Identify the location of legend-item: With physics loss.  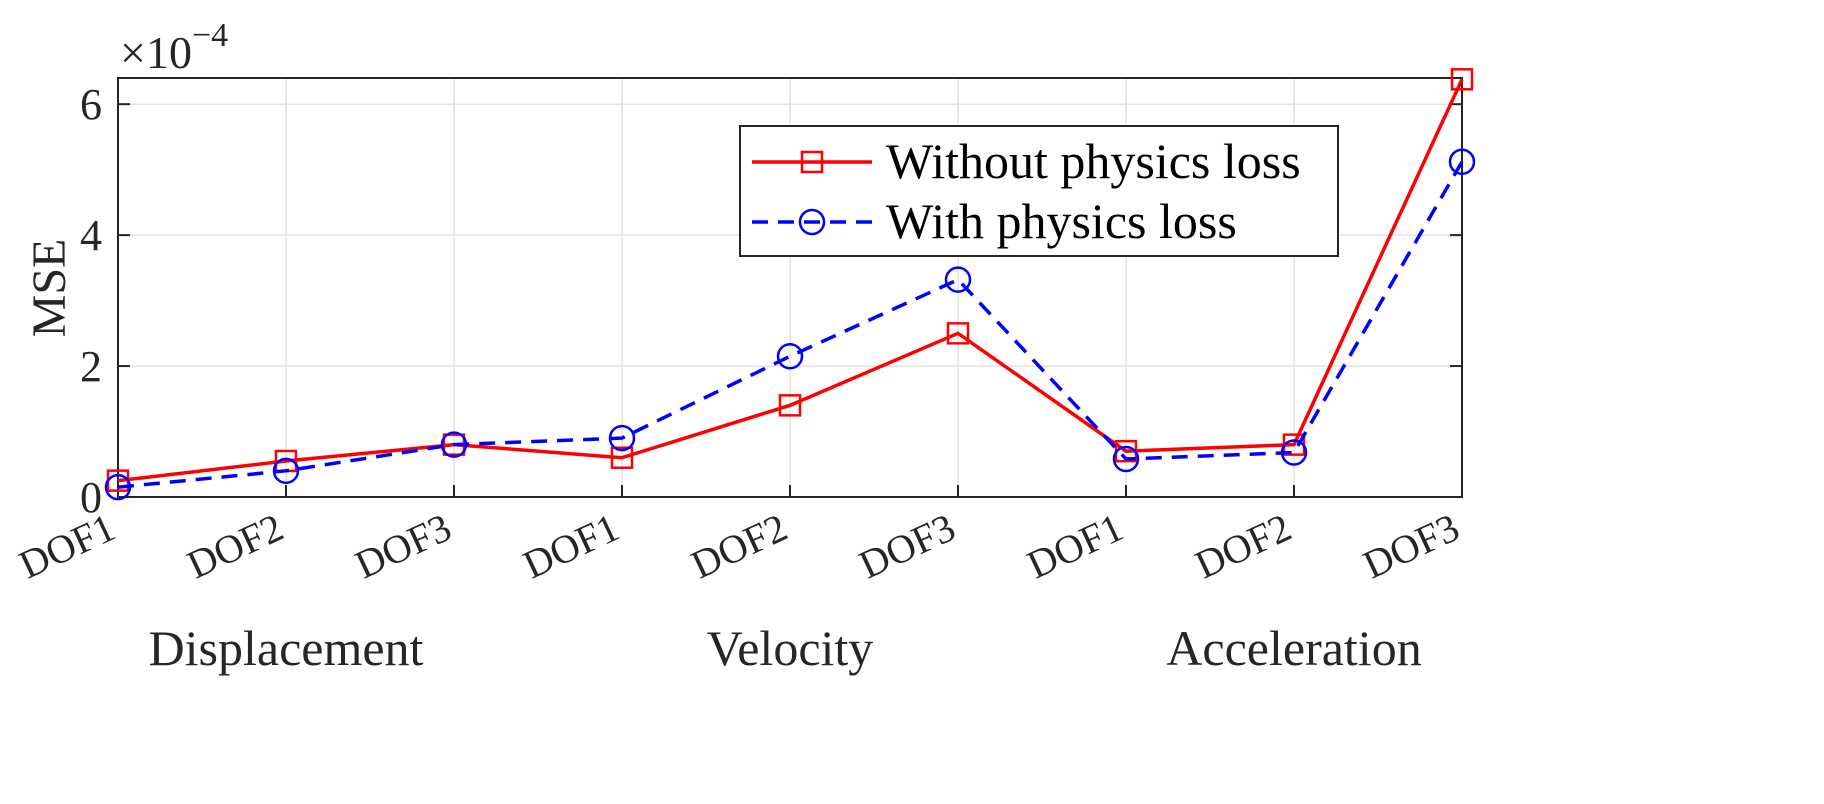
(994, 221).